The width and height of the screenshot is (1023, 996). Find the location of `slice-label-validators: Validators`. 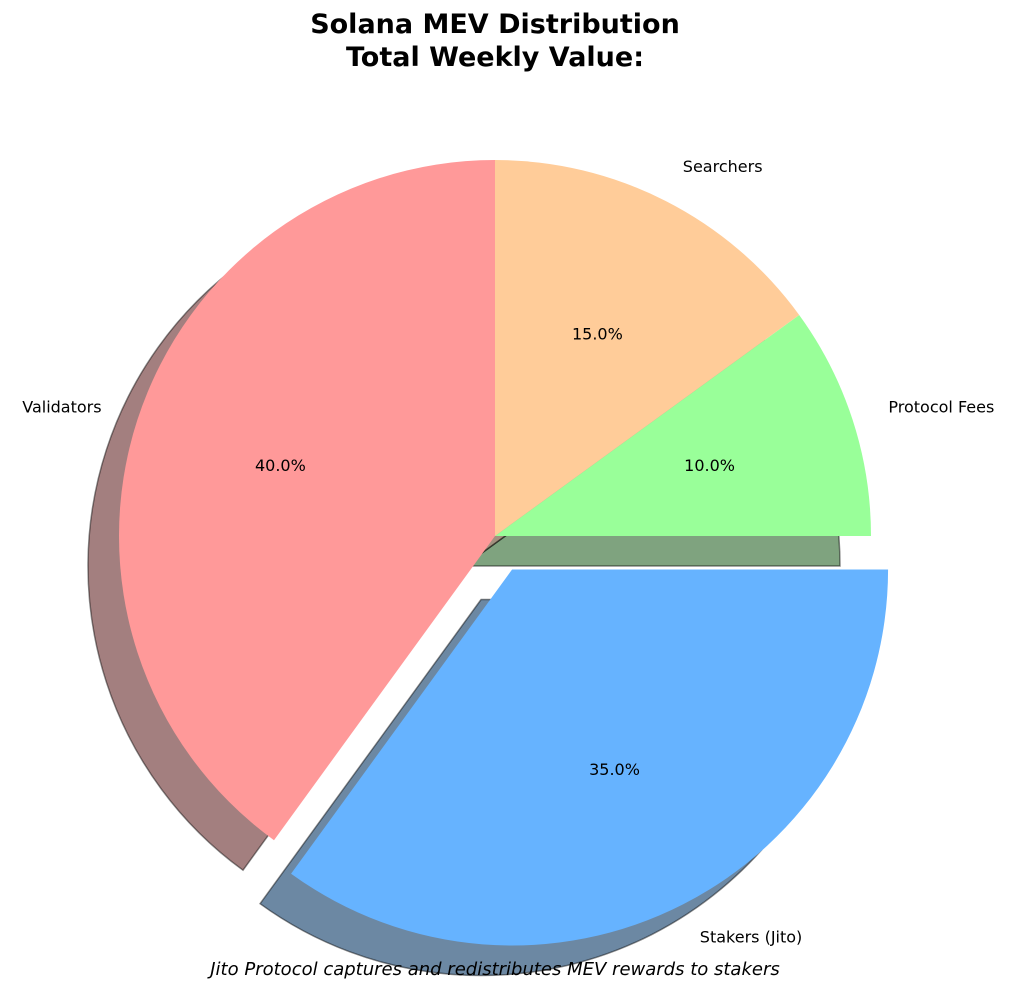

slice-label-validators: Validators is located at coordinates (61, 407).